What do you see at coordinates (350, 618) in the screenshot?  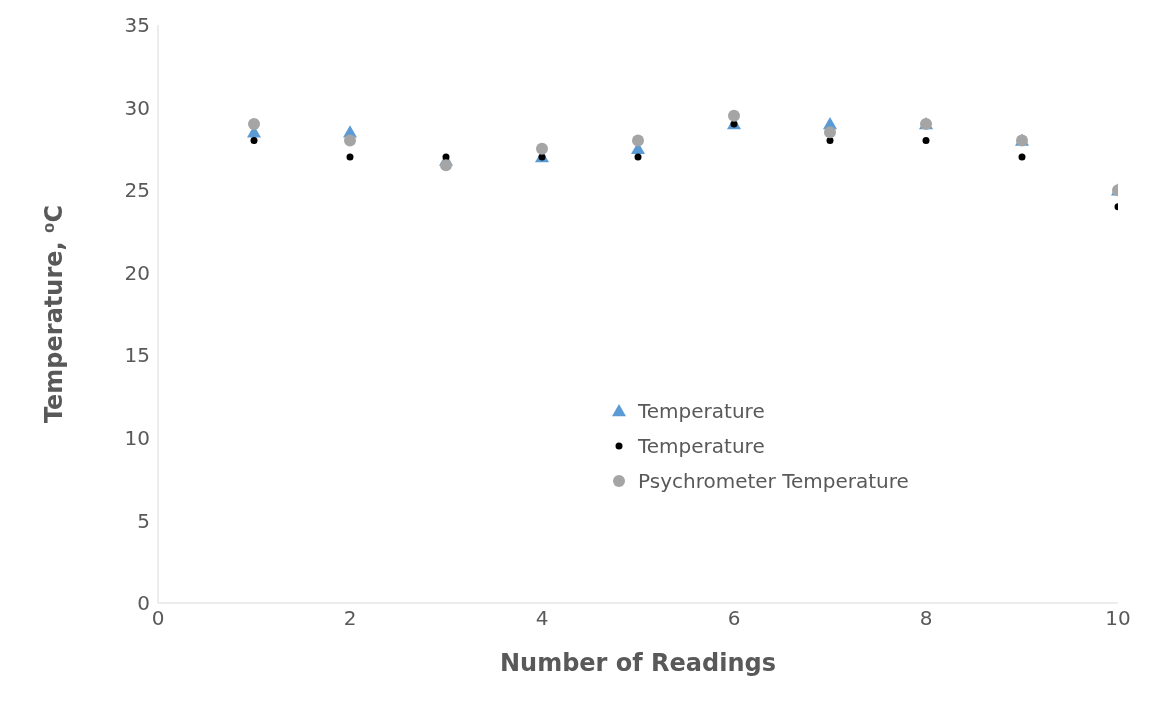 I see `x-tick-label: 2` at bounding box center [350, 618].